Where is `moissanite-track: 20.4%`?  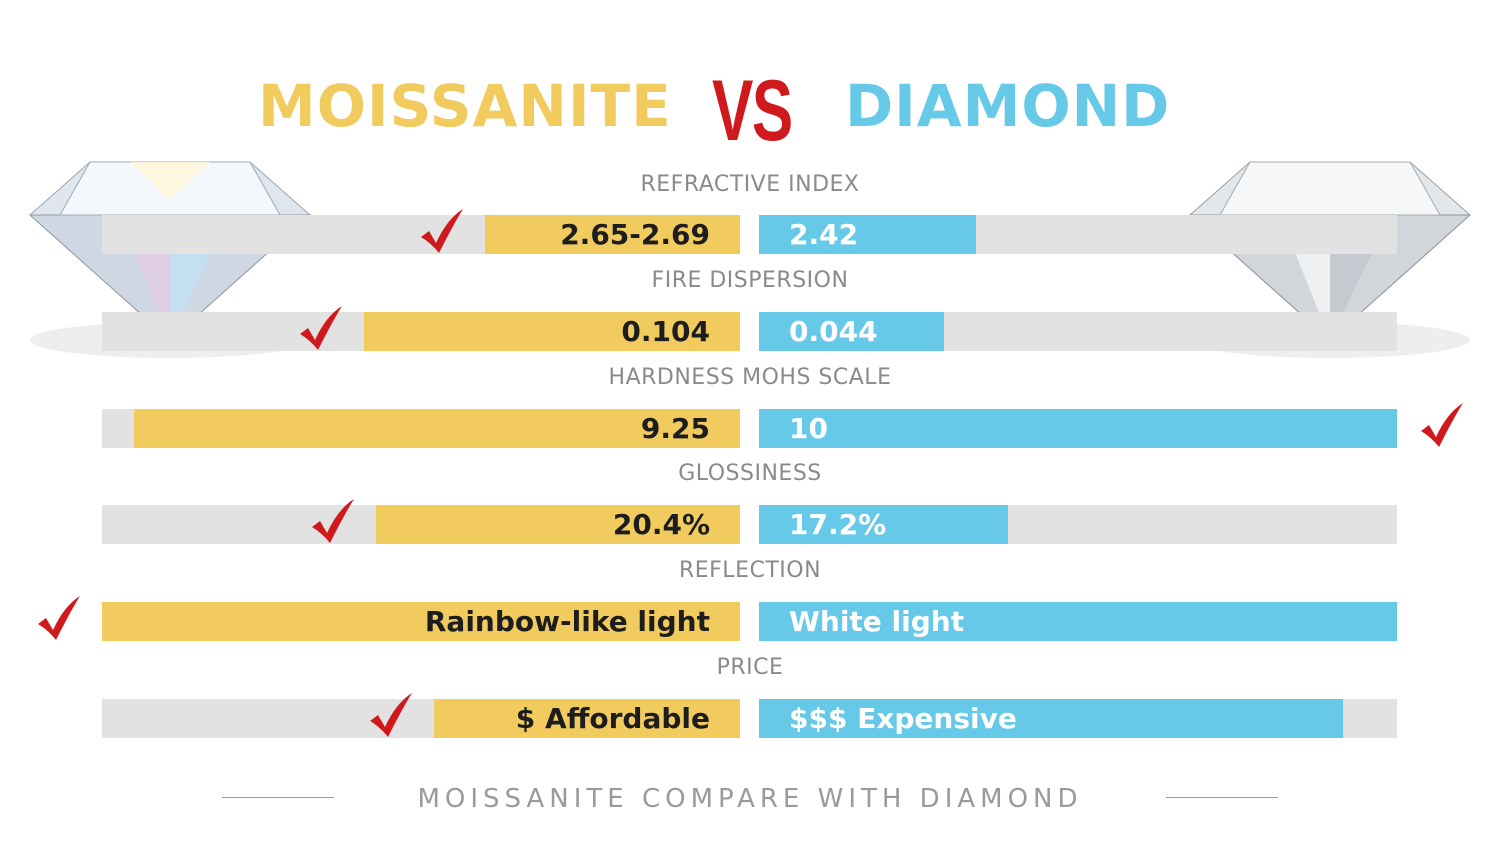
moissanite-track: 20.4% is located at coordinates (421, 524).